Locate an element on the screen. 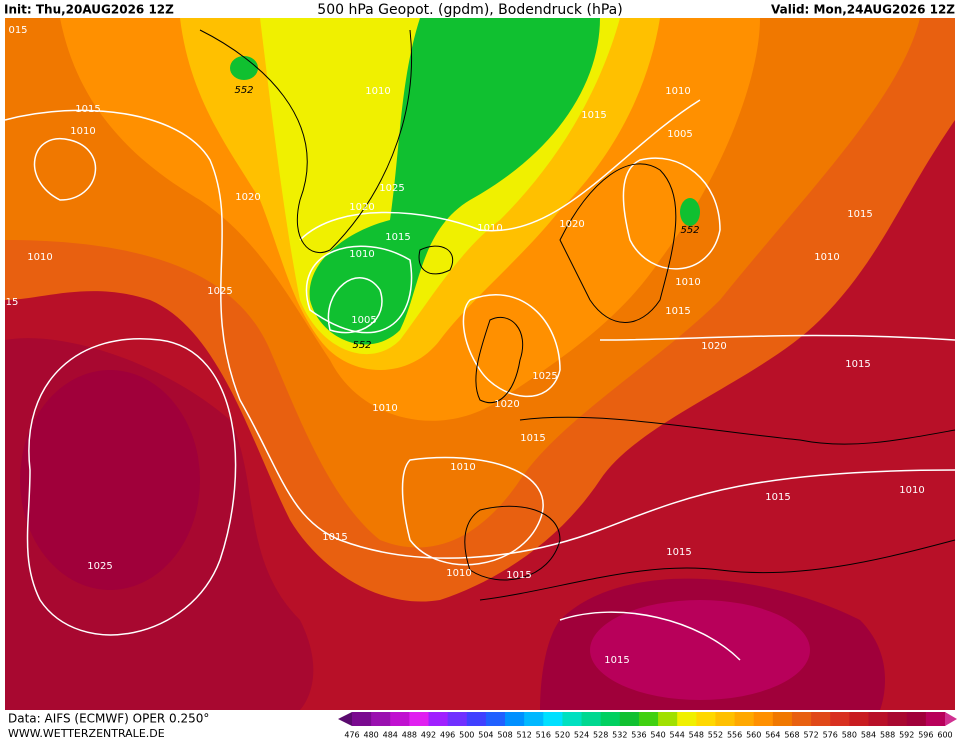 The height and width of the screenshot is (745, 959). coast-europe is located at coordinates (737, 430).